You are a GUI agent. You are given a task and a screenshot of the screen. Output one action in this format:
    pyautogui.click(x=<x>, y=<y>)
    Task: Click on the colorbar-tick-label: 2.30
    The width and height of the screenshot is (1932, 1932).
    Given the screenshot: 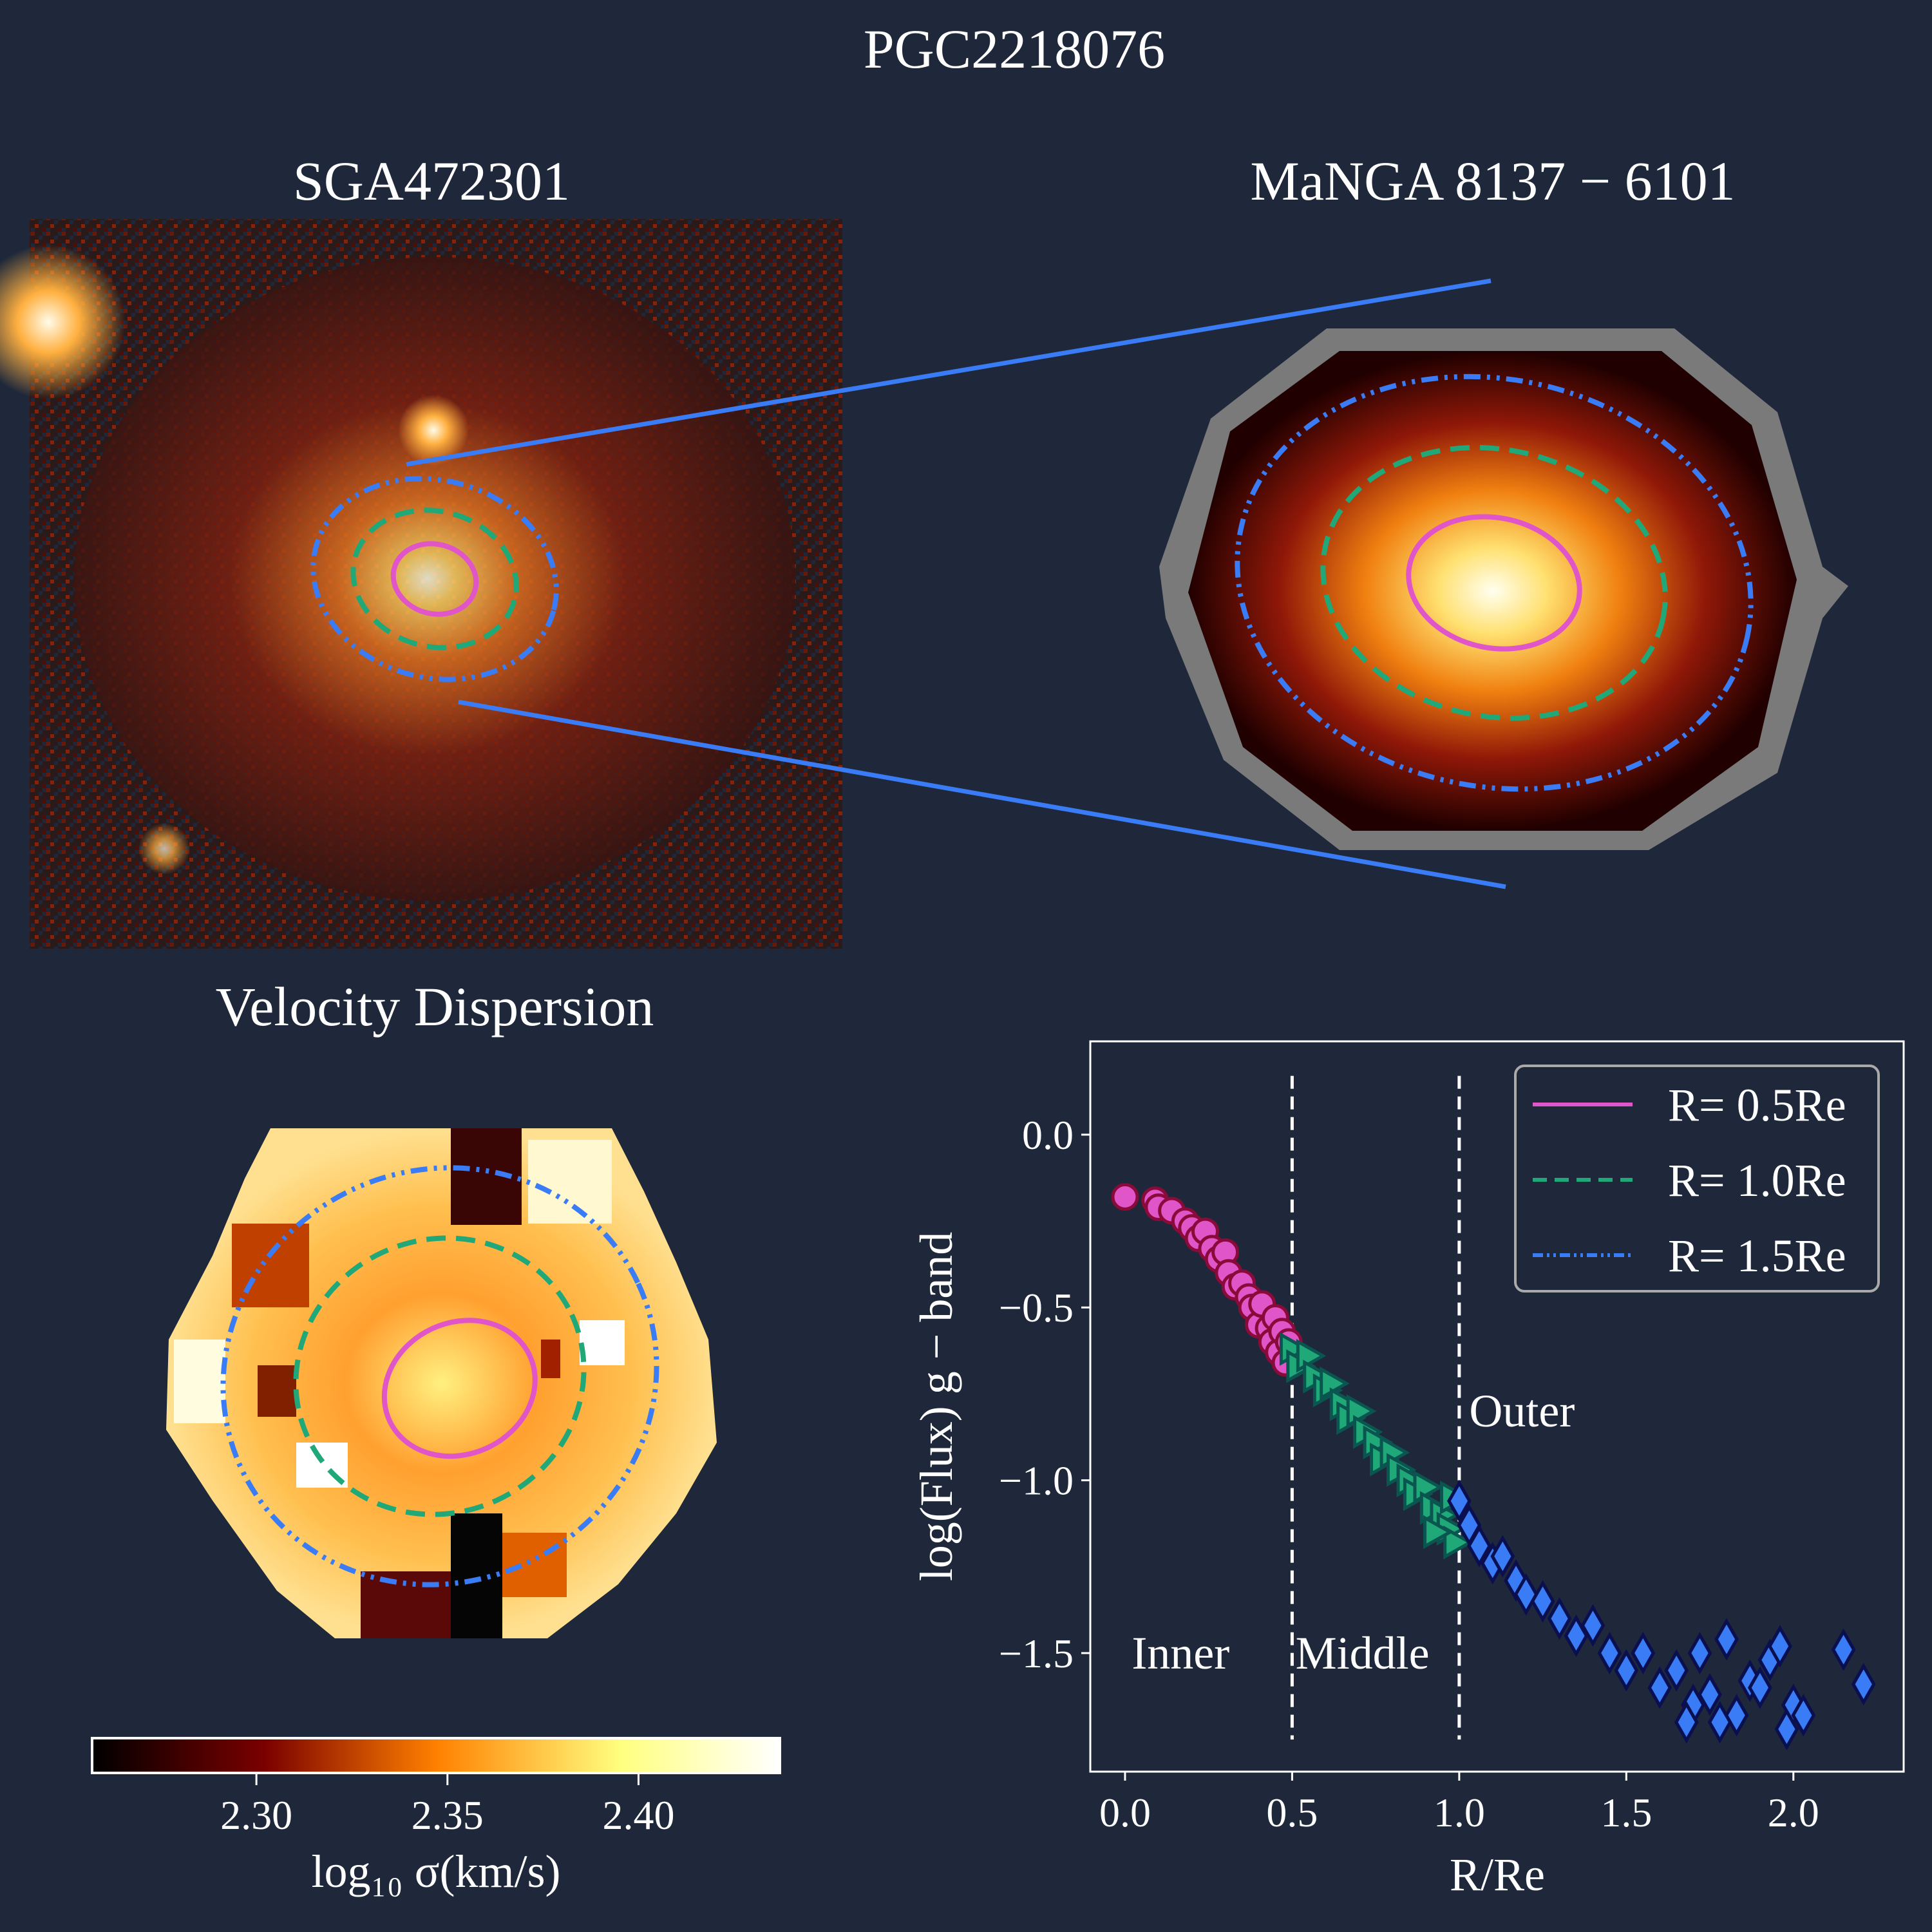 What is the action you would take?
    pyautogui.click(x=256, y=1815)
    